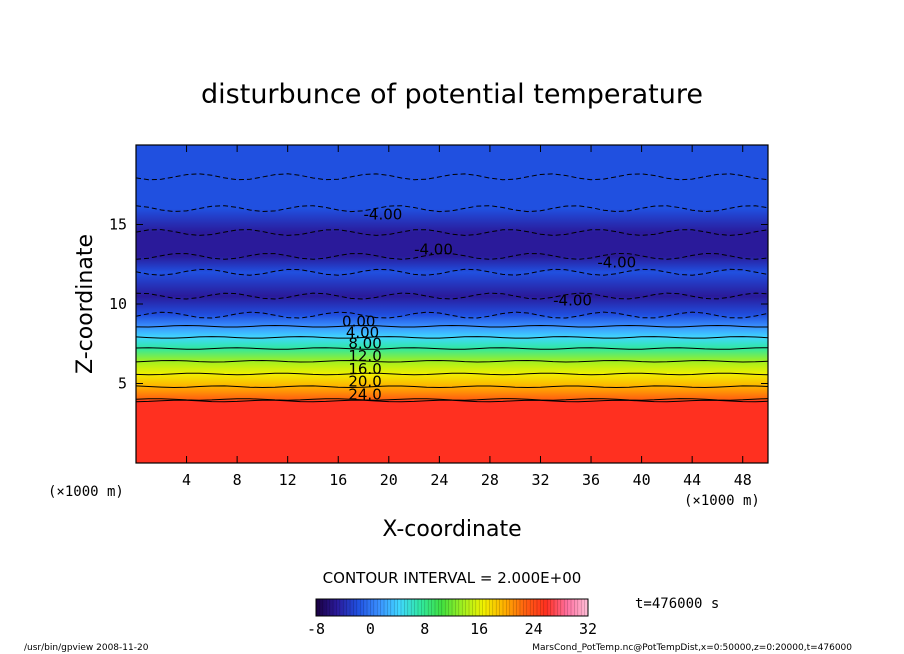  I want to click on x-tick-label: 36, so click(591, 480).